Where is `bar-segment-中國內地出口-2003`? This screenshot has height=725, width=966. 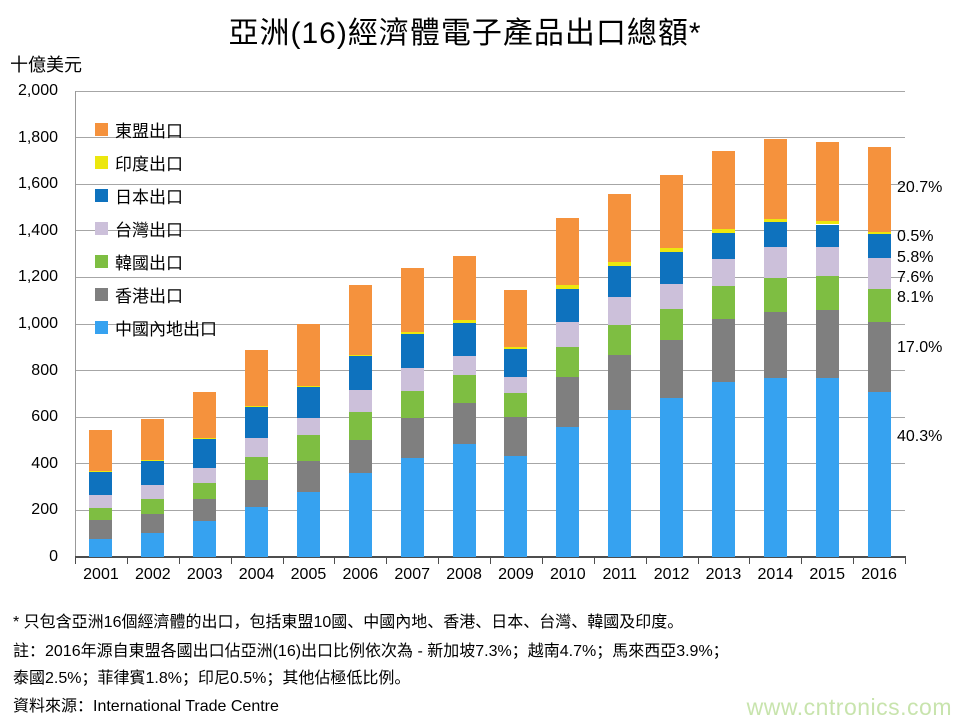
bar-segment-中國內地出口-2003 is located at coordinates (205, 539).